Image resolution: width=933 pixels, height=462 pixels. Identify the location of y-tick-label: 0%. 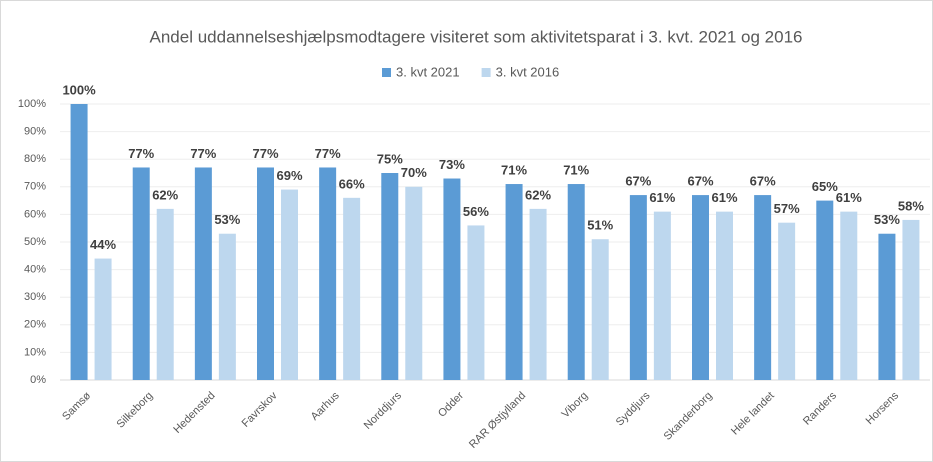
(38, 380).